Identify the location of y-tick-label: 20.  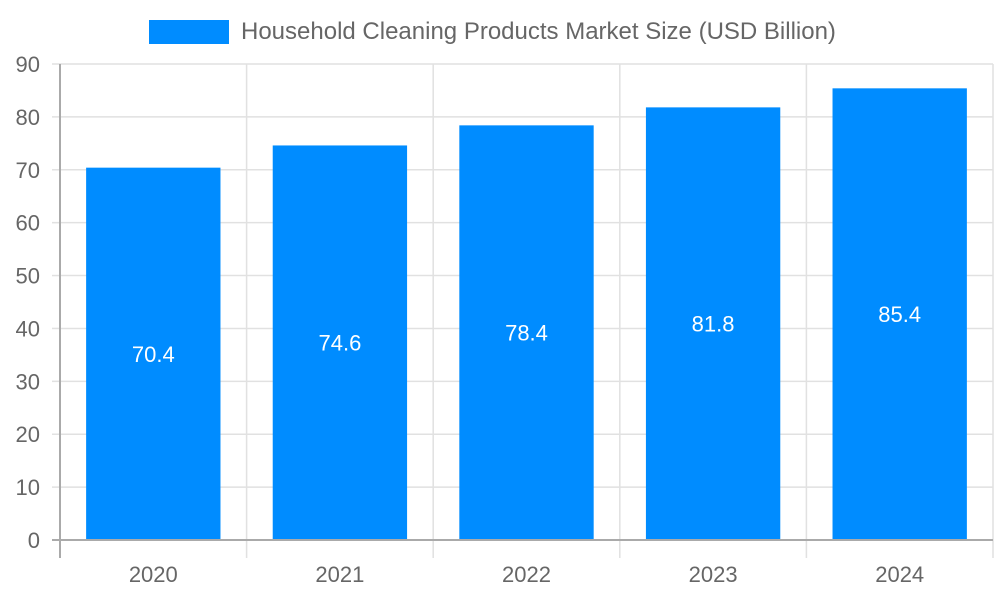
(28, 434).